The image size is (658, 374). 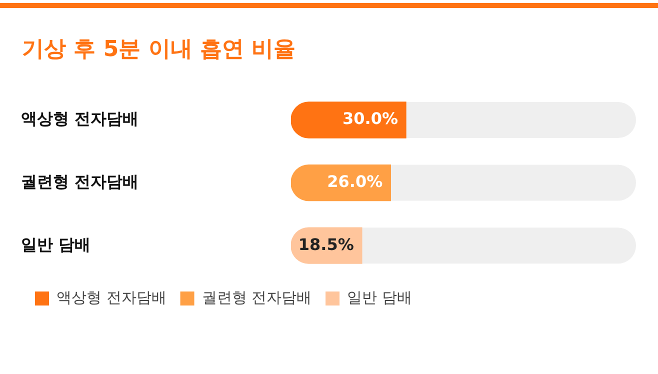 I want to click on y-tick-label: 궐련형 전자담배, so click(x=80, y=181).